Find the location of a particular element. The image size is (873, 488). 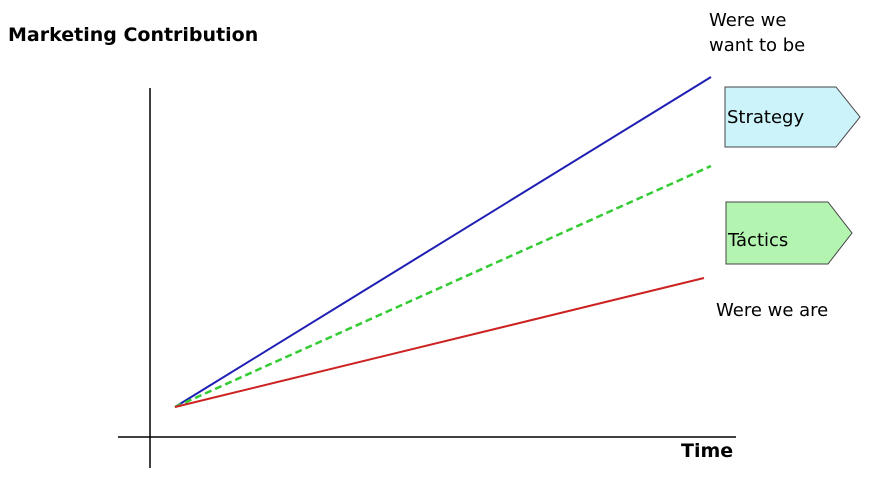

current-annotation: Were we are is located at coordinates (772, 310).